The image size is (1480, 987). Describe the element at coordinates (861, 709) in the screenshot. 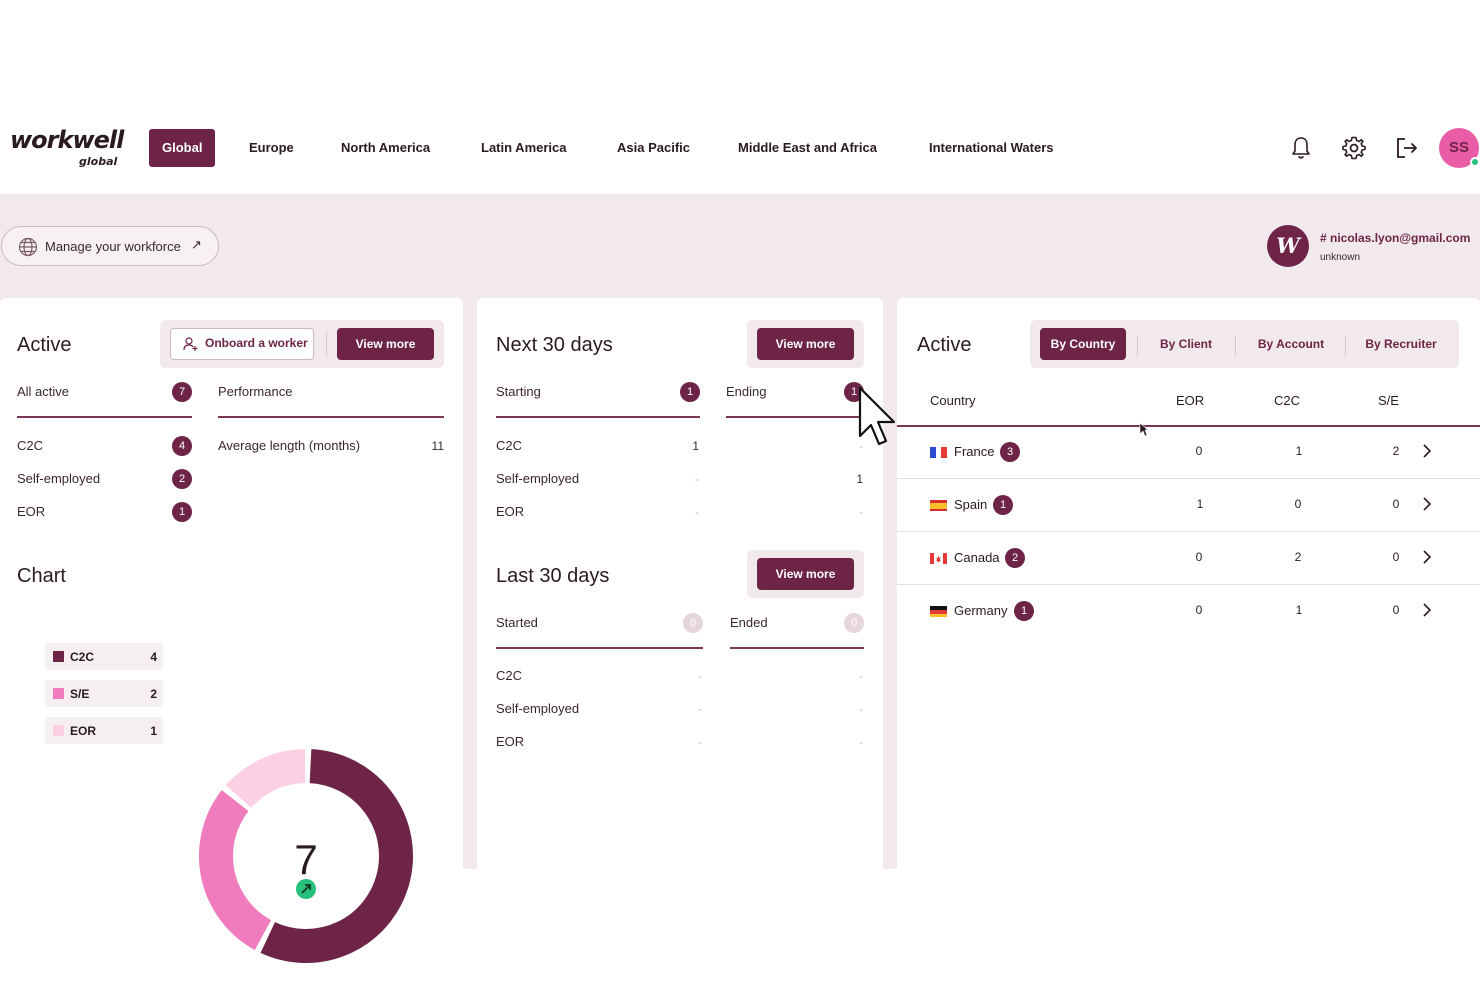

I see `last-self-employed-end: -` at that location.